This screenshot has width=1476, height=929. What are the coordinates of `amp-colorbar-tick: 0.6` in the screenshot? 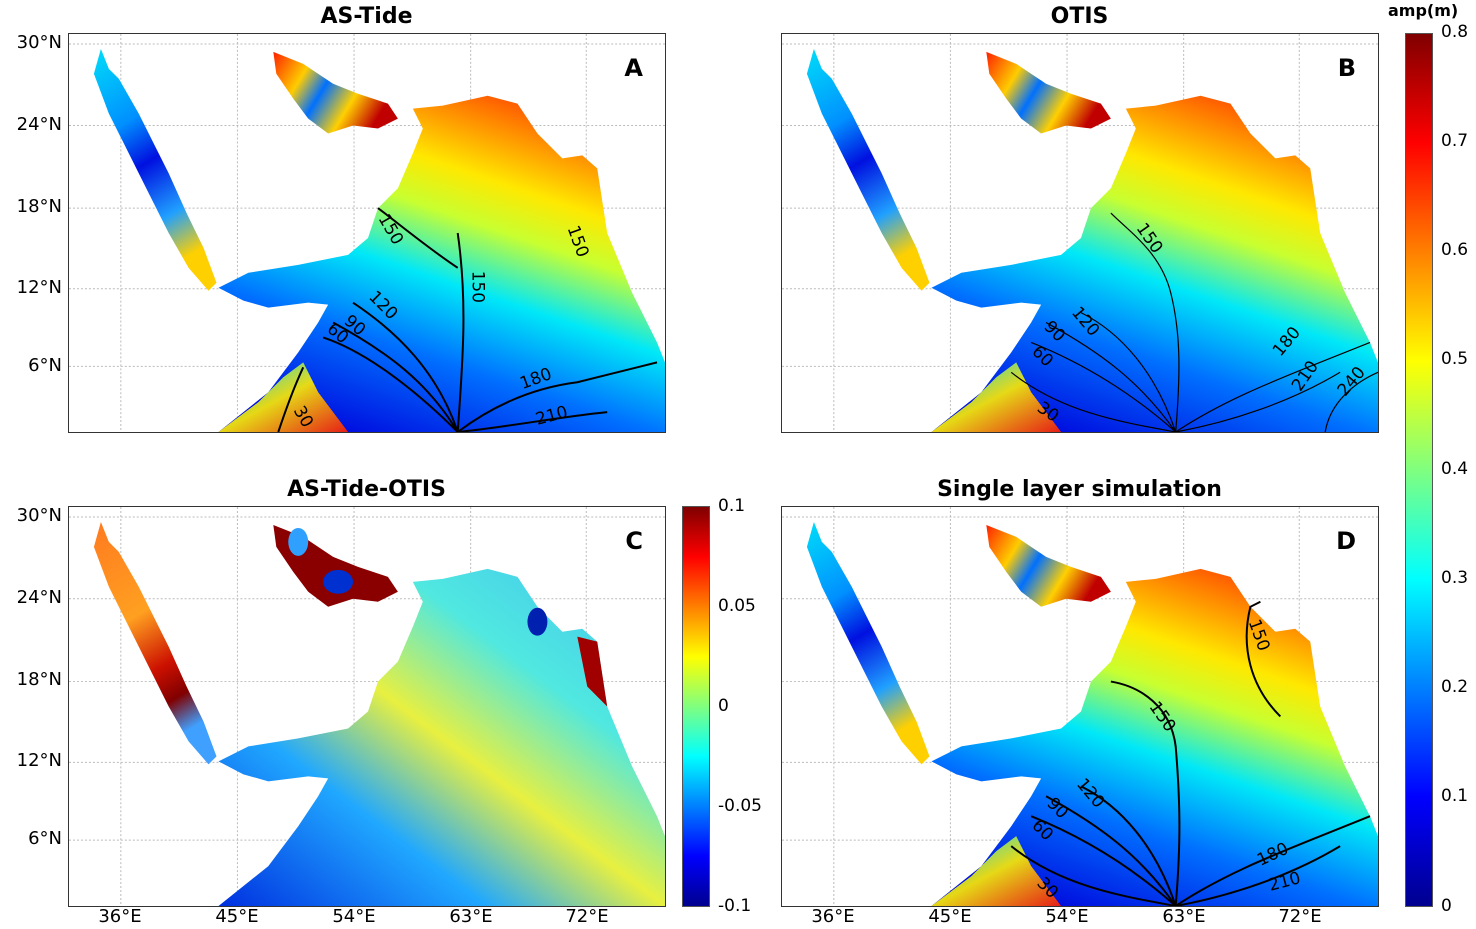 It's located at (1455, 250).